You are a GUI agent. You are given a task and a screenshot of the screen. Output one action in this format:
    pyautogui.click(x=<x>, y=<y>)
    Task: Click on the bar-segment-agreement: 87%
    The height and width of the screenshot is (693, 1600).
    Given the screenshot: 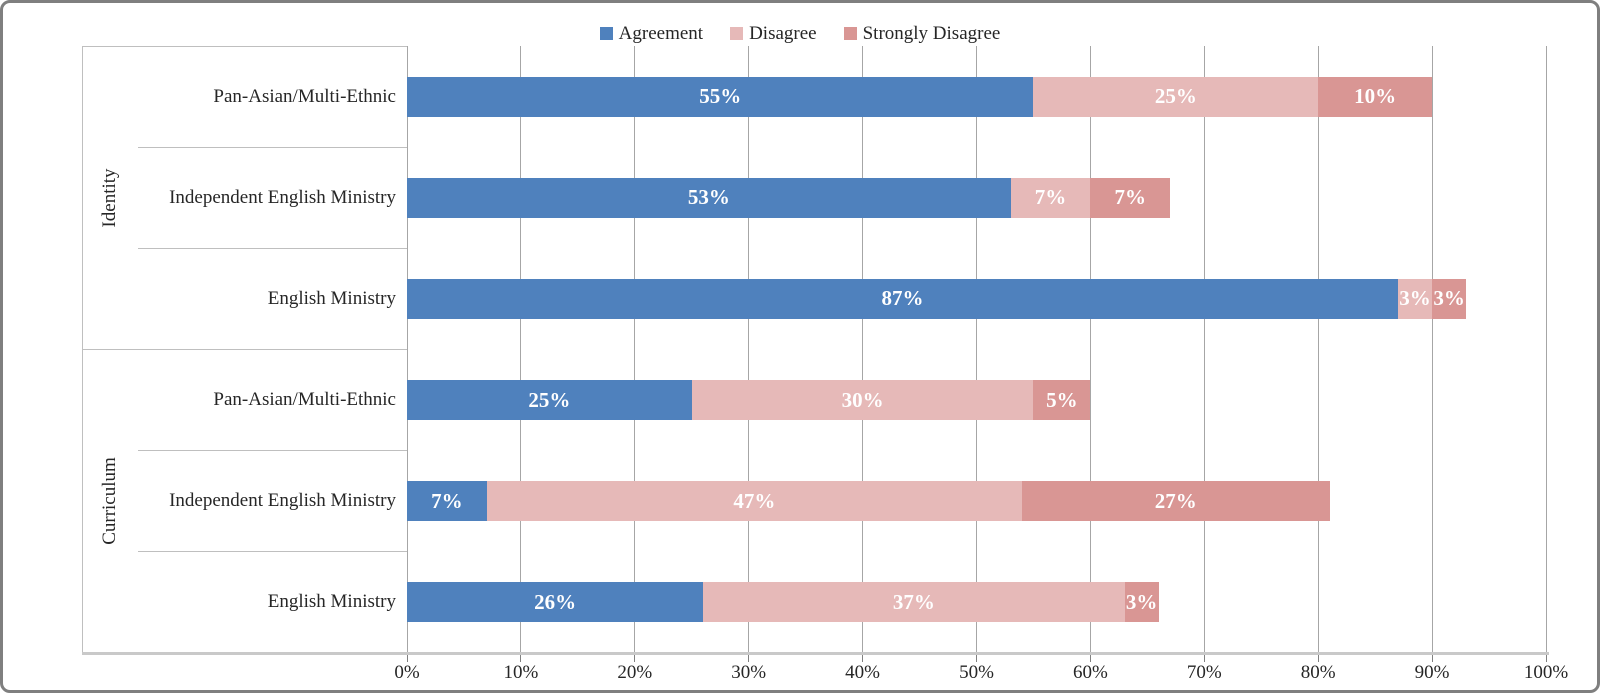 What is the action you would take?
    pyautogui.click(x=902, y=298)
    